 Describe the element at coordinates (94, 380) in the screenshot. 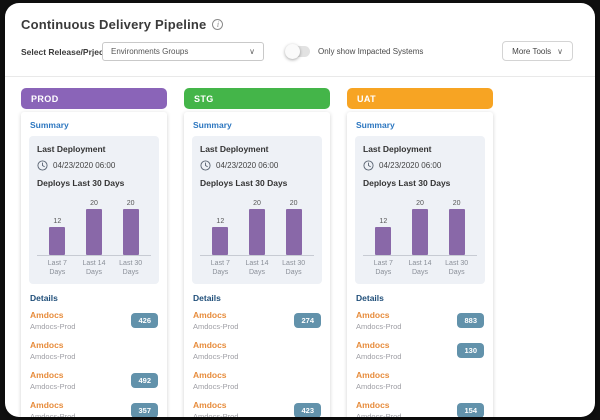

I see `detail-row: Amdocs Amdocs-Prod 492` at that location.